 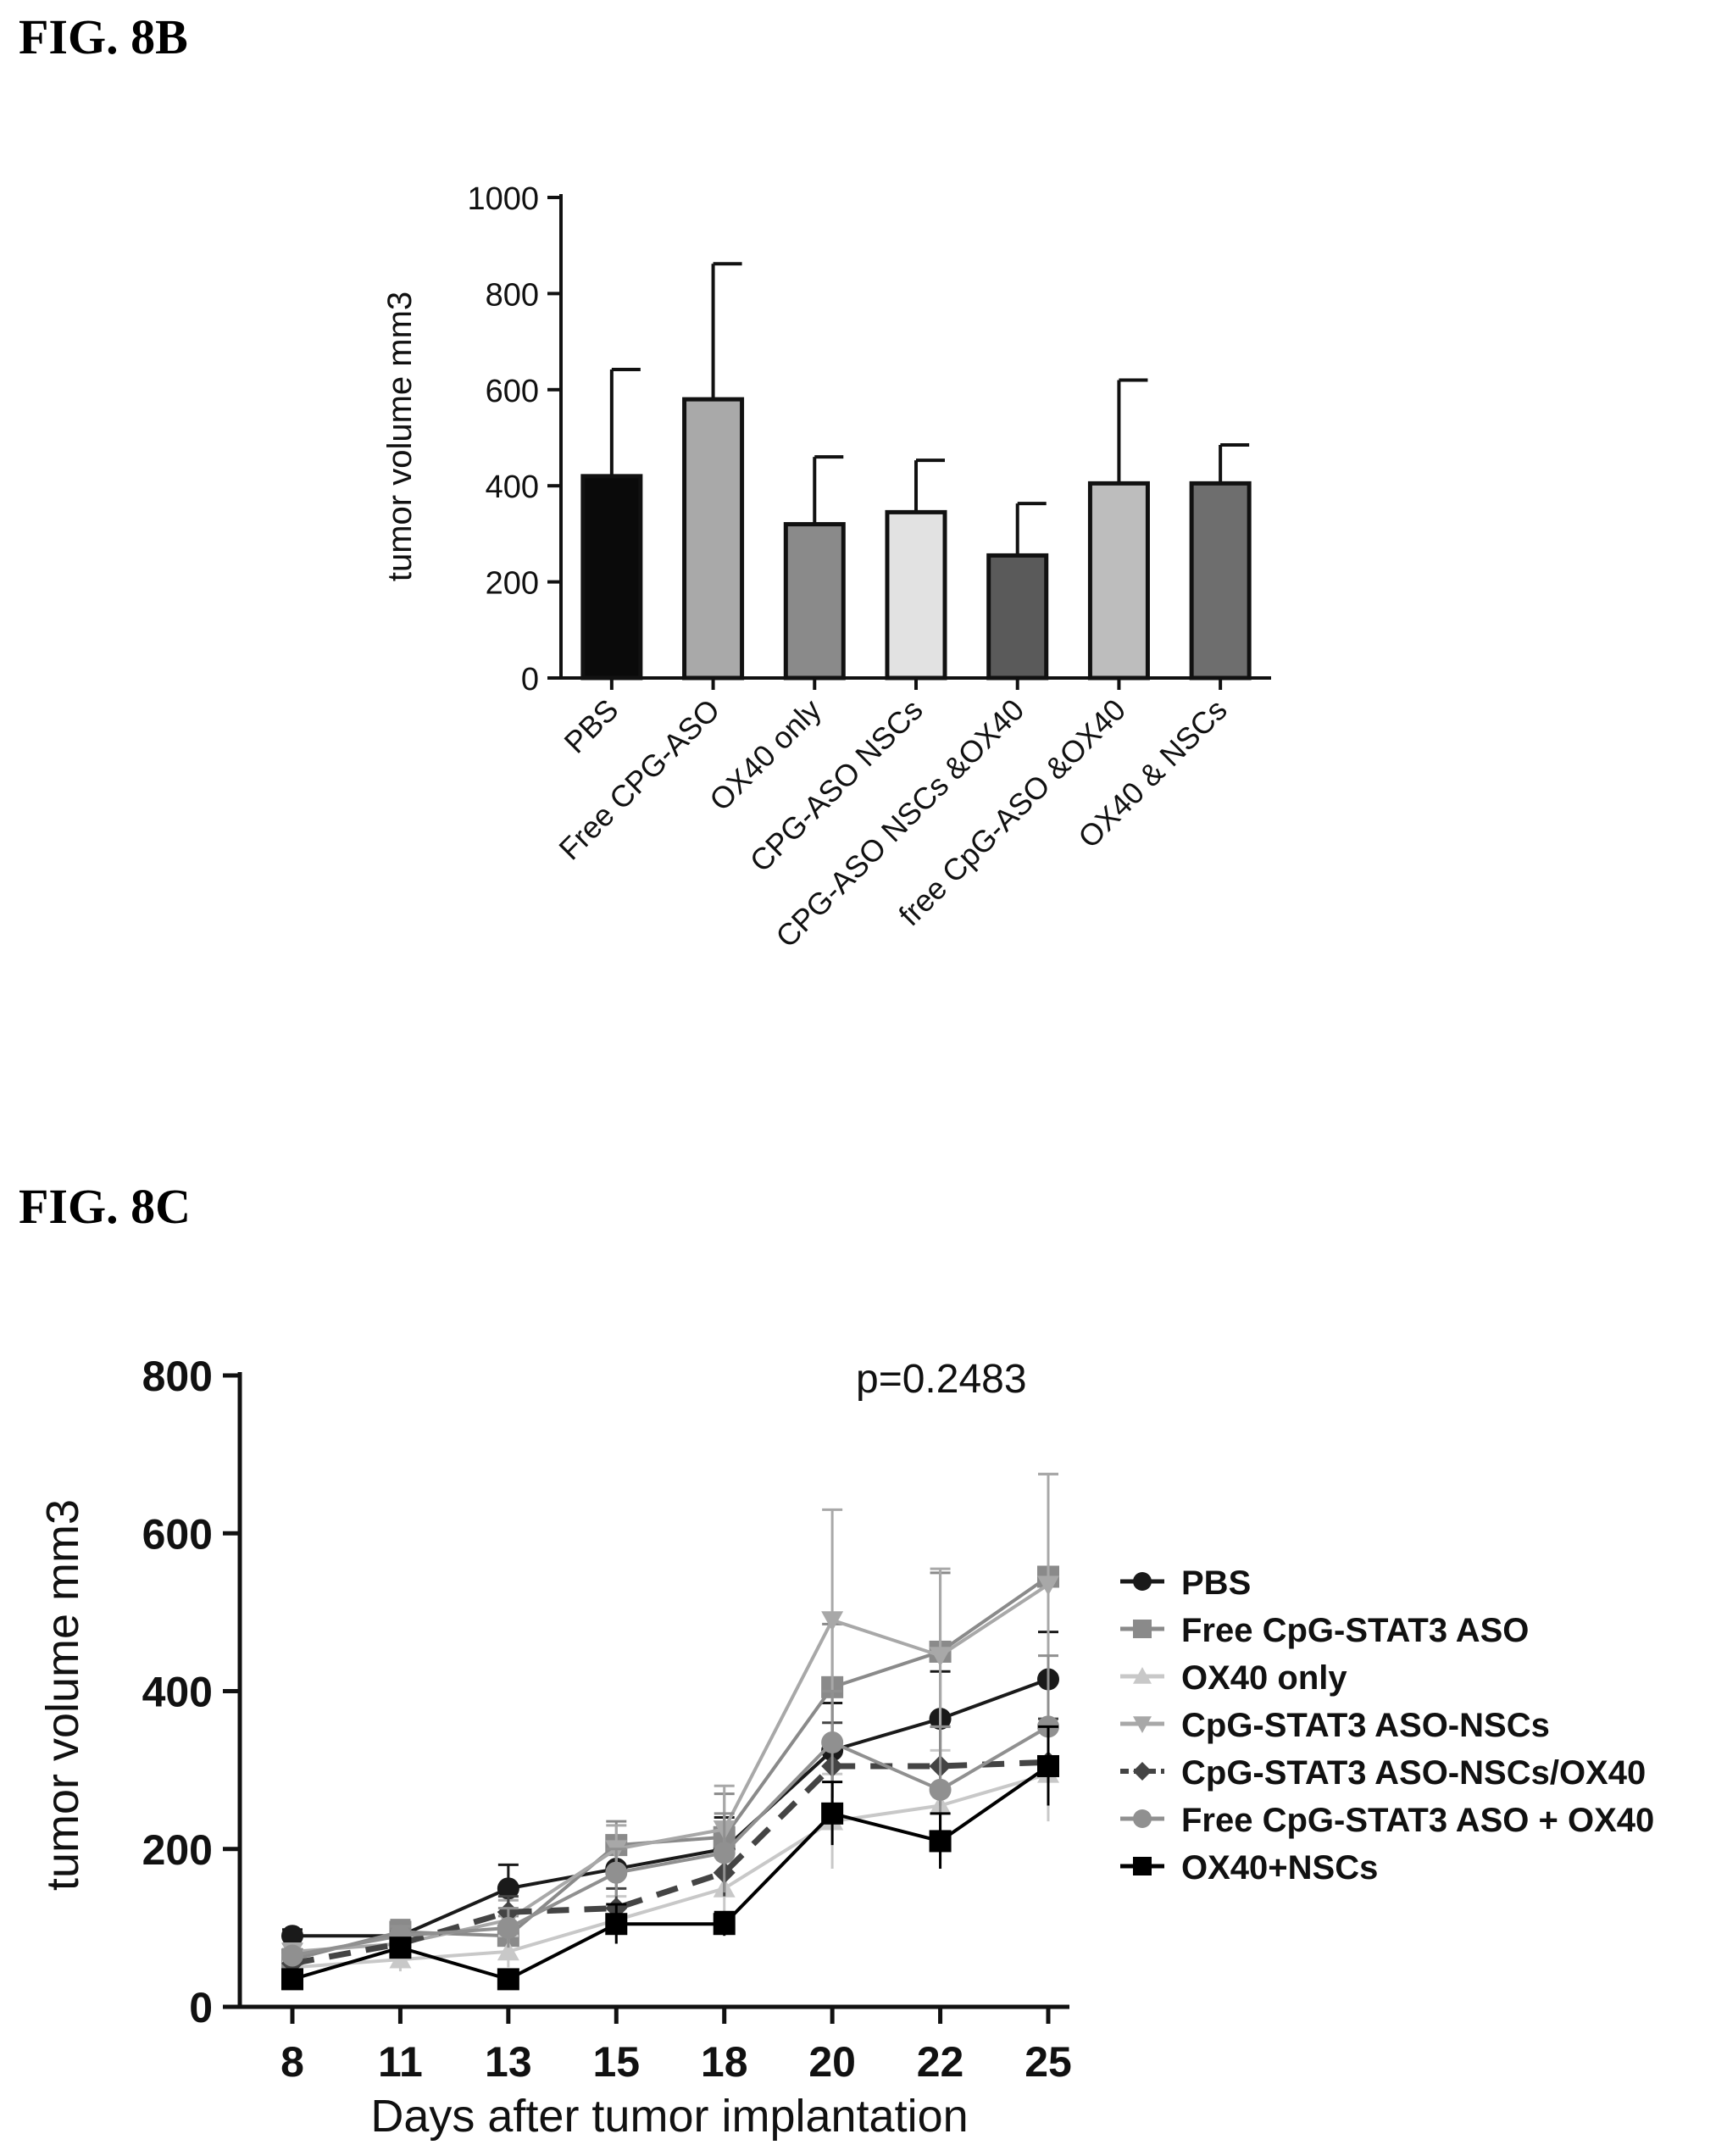 What do you see at coordinates (616, 2062) in the screenshot?
I see `x-tick-label: 15` at bounding box center [616, 2062].